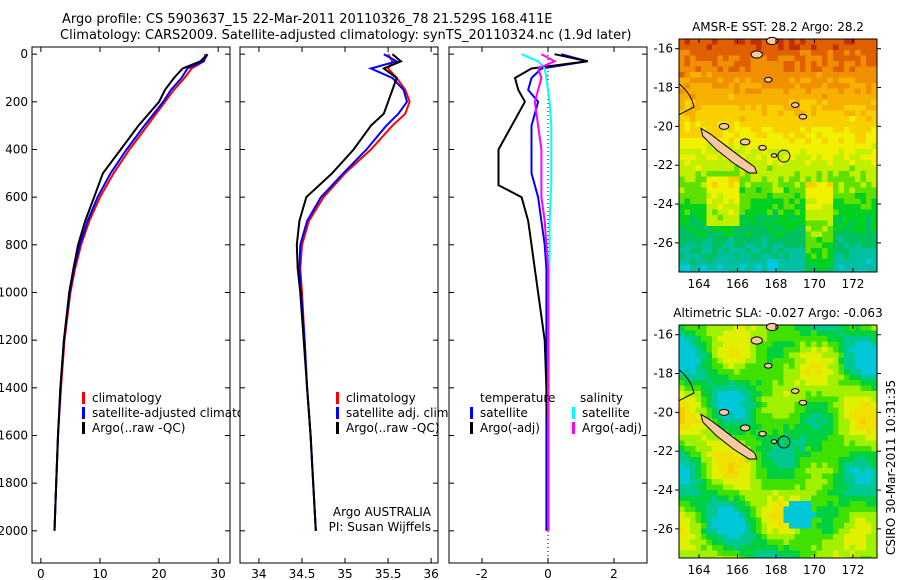  What do you see at coordinates (381, 398) in the screenshot?
I see `legend-label: climatology` at bounding box center [381, 398].